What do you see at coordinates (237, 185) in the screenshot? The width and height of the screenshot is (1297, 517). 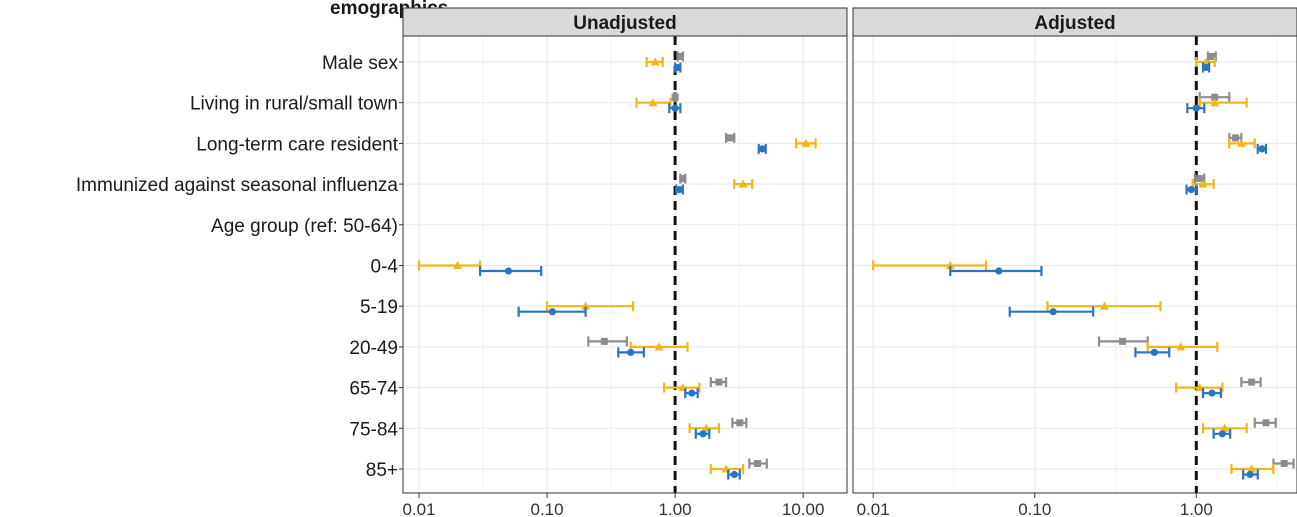 I see `row-label: Immunized against seasonal influenza` at bounding box center [237, 185].